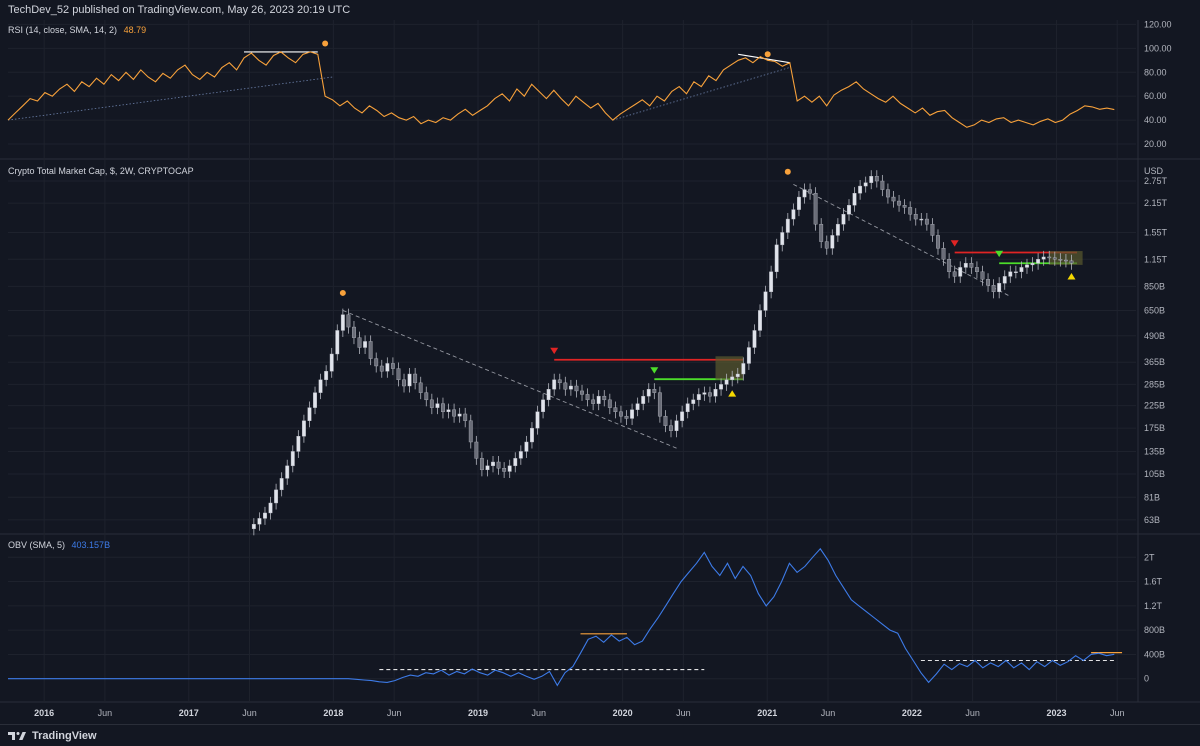  I want to click on downtrend-line-2021, so click(902, 240).